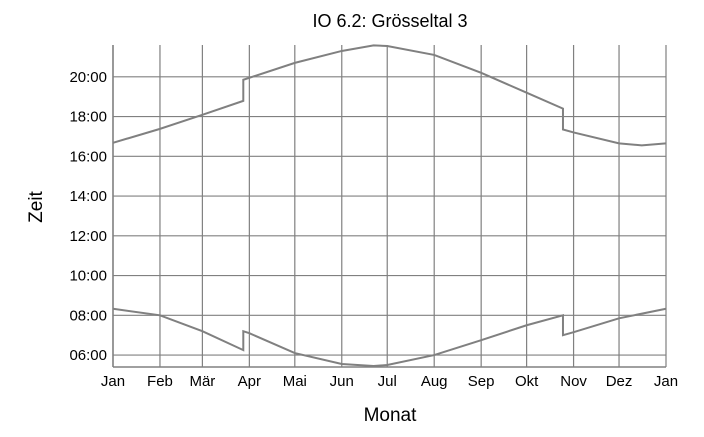 The width and height of the screenshot is (704, 437). I want to click on y-tick-label: 10:00, so click(88, 276).